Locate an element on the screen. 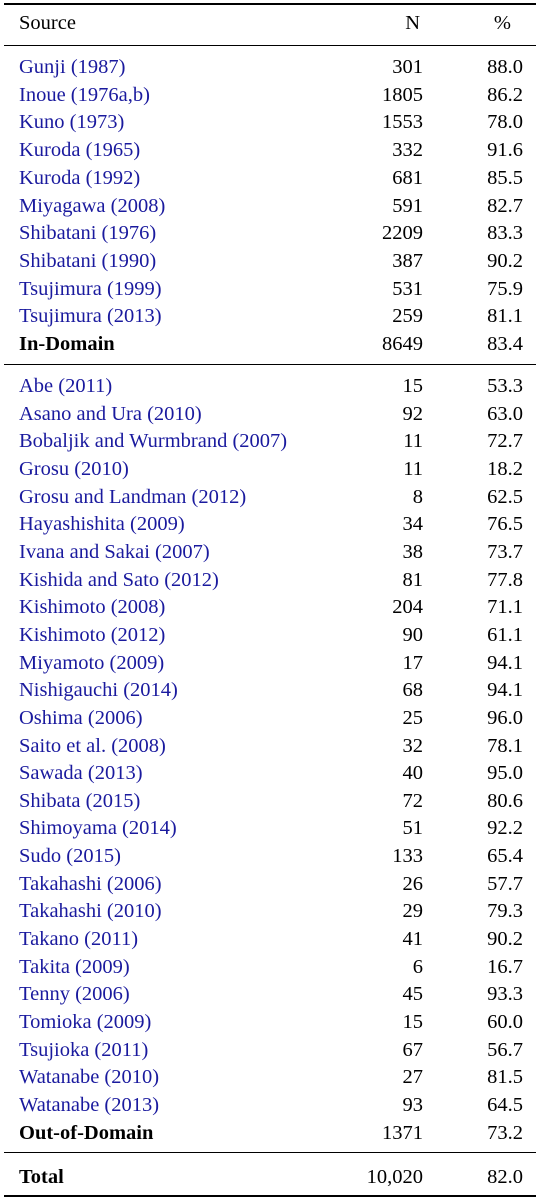 This screenshot has width=540, height=1202. count-cell: 40 is located at coordinates (413, 773).